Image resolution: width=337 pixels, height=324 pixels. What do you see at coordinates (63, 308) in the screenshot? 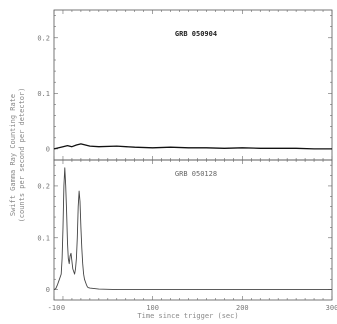
I see `x-tick-label: 0` at bounding box center [63, 308].